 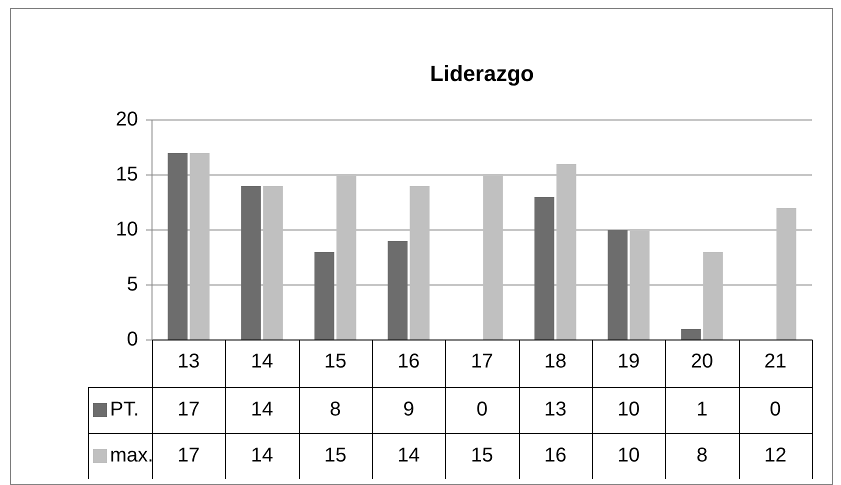 I want to click on x-tick-label: 17, so click(x=482, y=361).